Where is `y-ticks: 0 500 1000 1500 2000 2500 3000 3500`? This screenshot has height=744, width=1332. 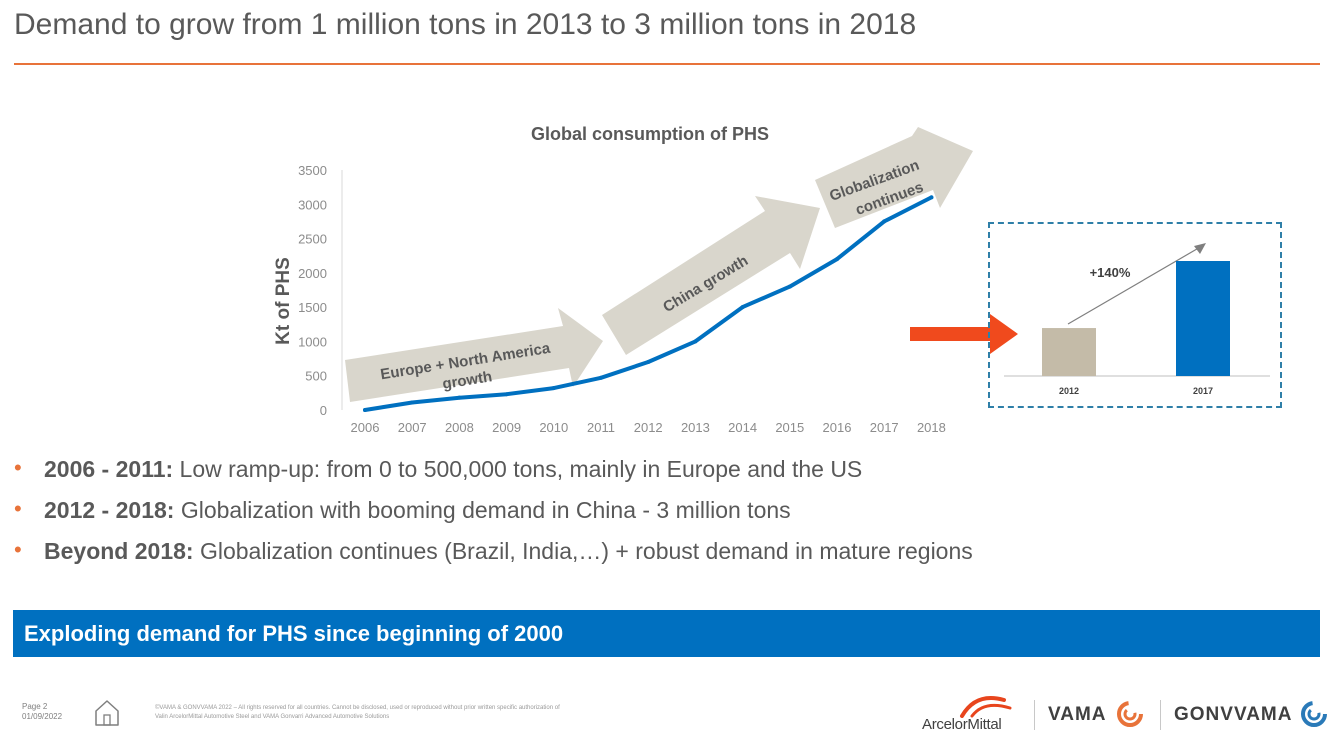
y-ticks: 0 500 1000 1500 2000 2500 3000 3500 is located at coordinates (312, 290).